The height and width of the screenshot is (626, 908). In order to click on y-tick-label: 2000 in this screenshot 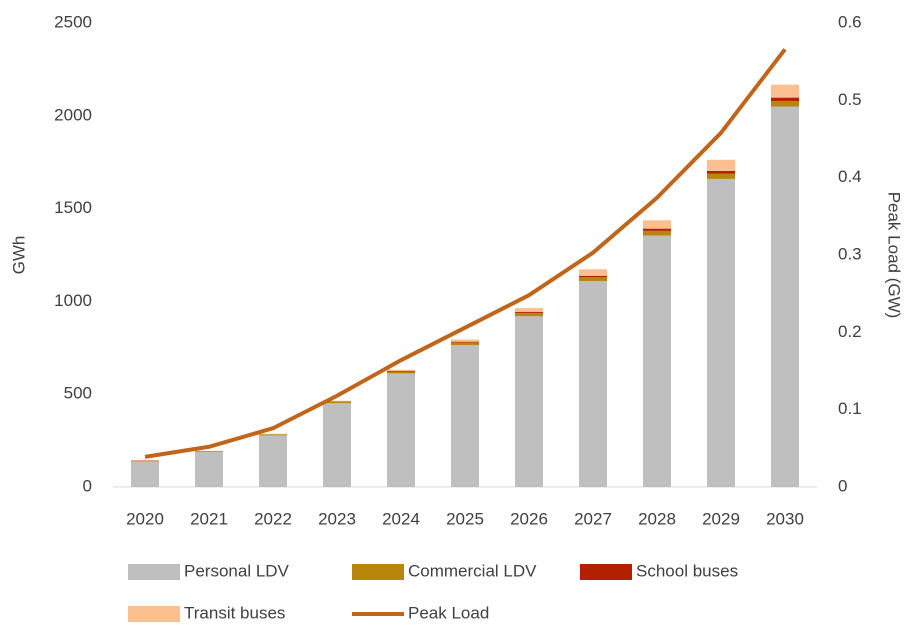, I will do `click(73, 114)`.